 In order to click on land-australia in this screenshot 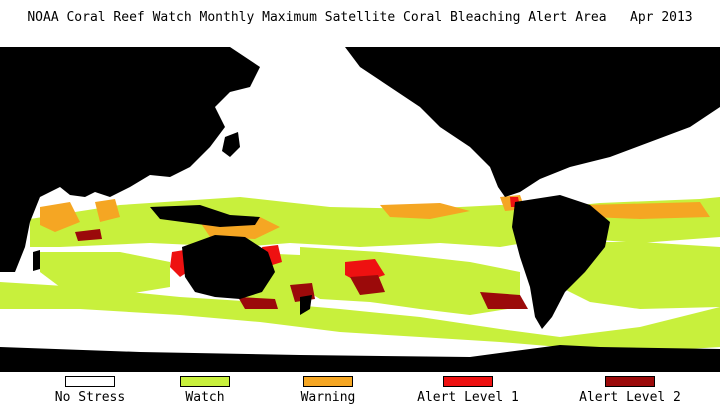, I will do `click(228, 267)`.